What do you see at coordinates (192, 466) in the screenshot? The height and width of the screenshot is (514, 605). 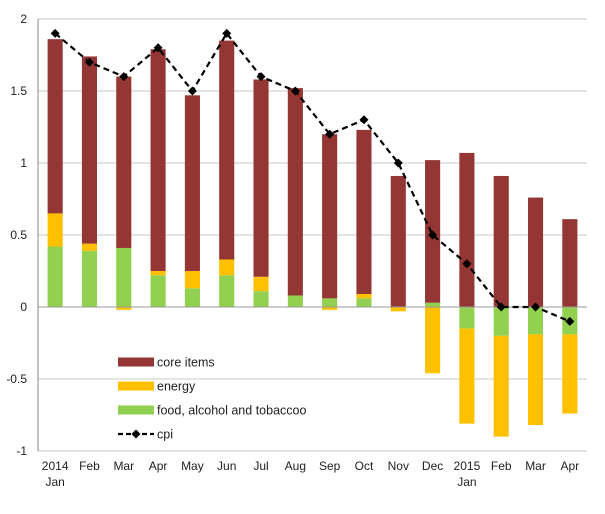 I see `x-tick-label: May` at bounding box center [192, 466].